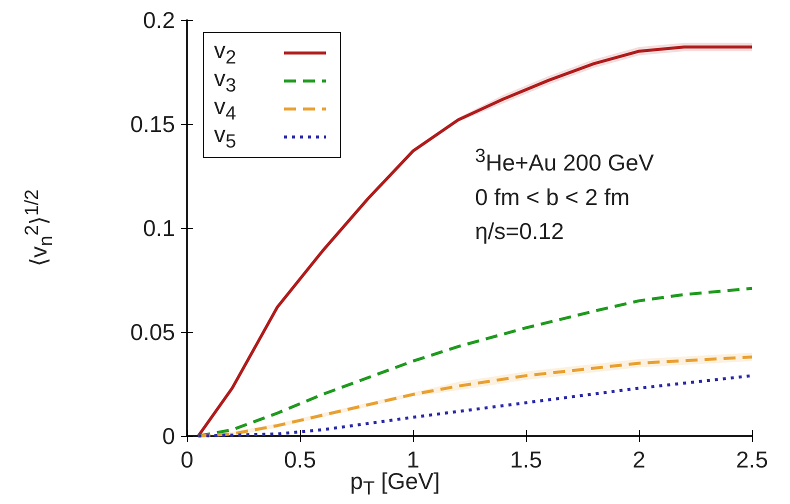 This screenshot has height=504, width=790. I want to click on annotation: $^{3}$He+Au 200 GeV, so click(564, 161).